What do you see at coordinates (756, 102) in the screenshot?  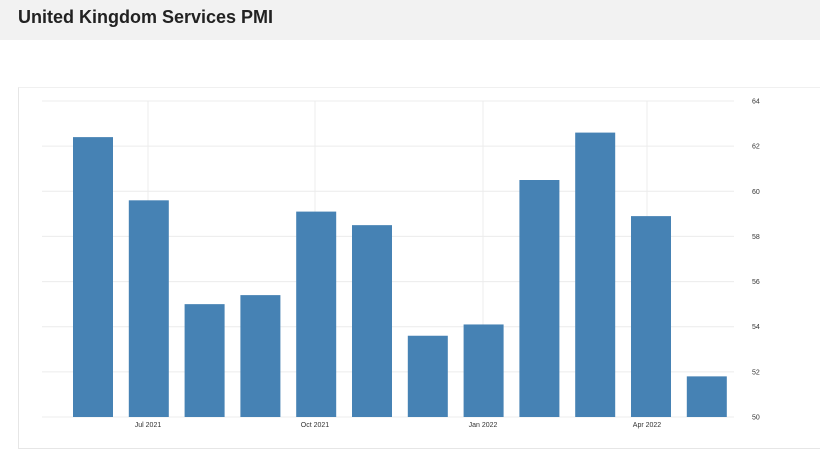 I see `y-tick-label: 64` at bounding box center [756, 102].